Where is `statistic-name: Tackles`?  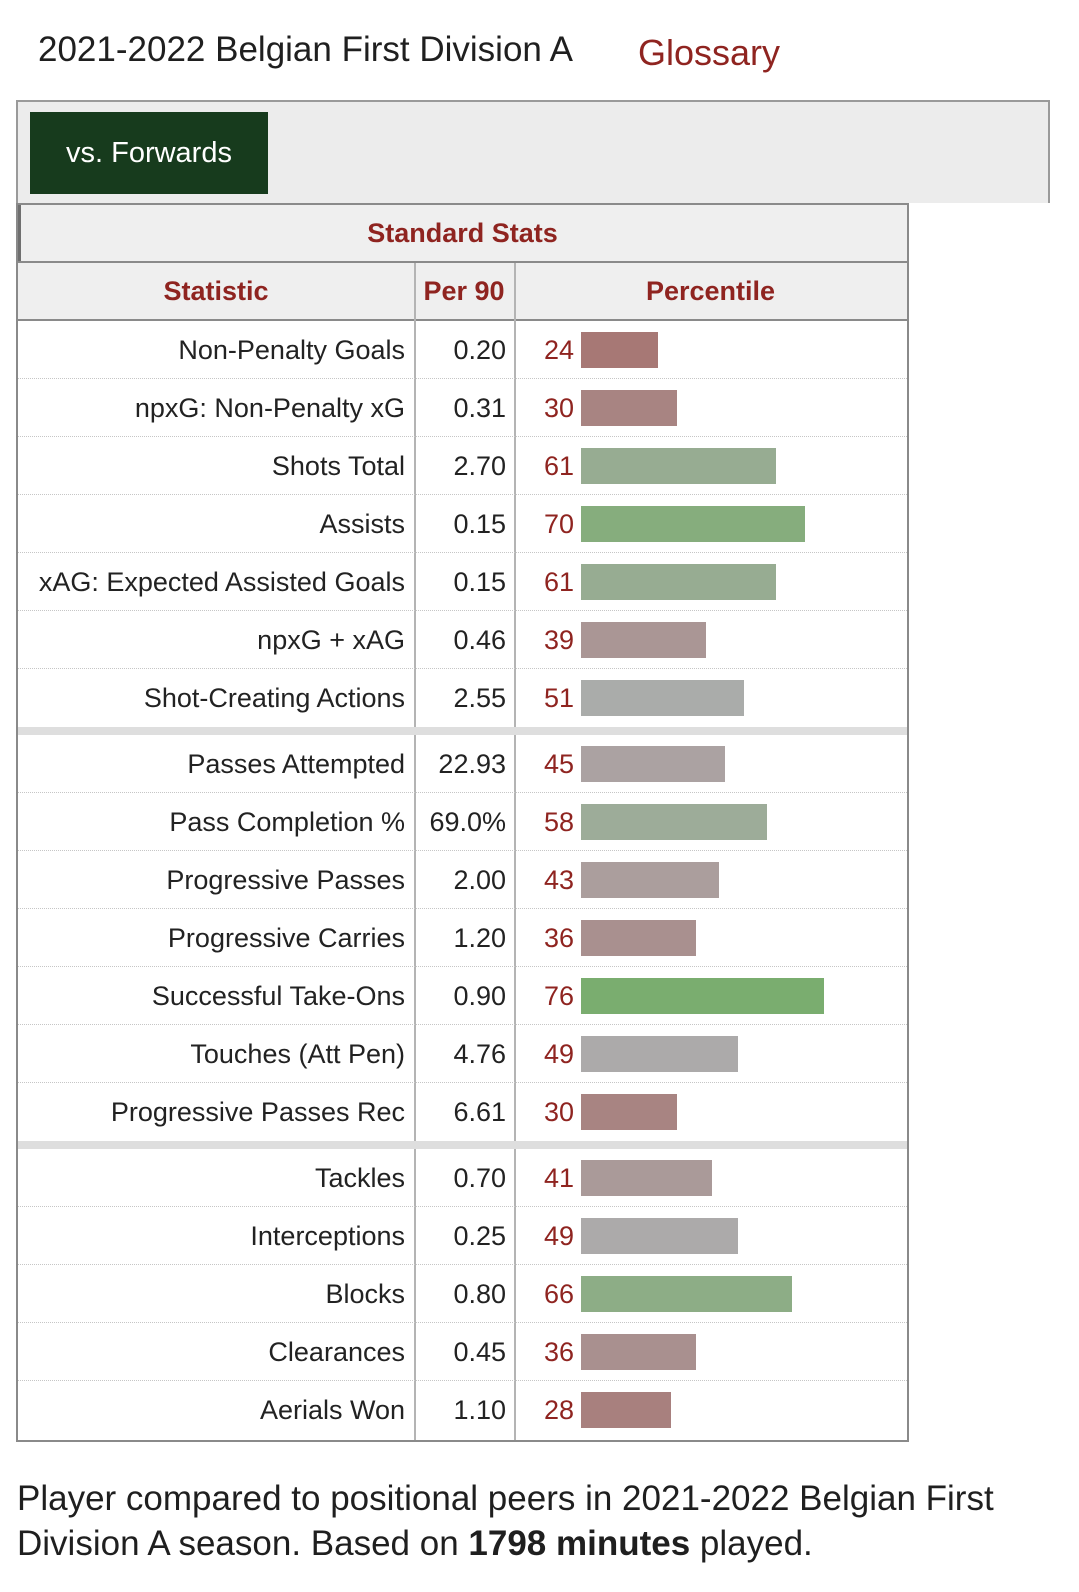 statistic-name: Tackles is located at coordinates (359, 1177).